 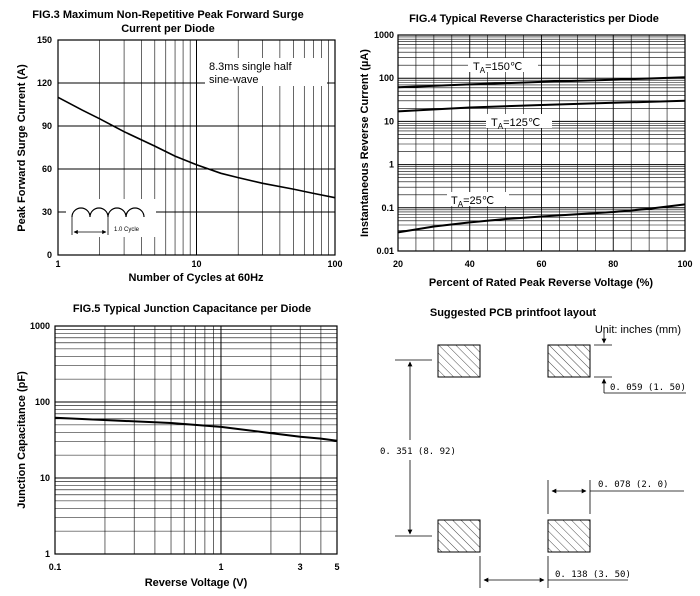 What do you see at coordinates (44, 40) in the screenshot?
I see `fig3-y-tick-label: 150` at bounding box center [44, 40].